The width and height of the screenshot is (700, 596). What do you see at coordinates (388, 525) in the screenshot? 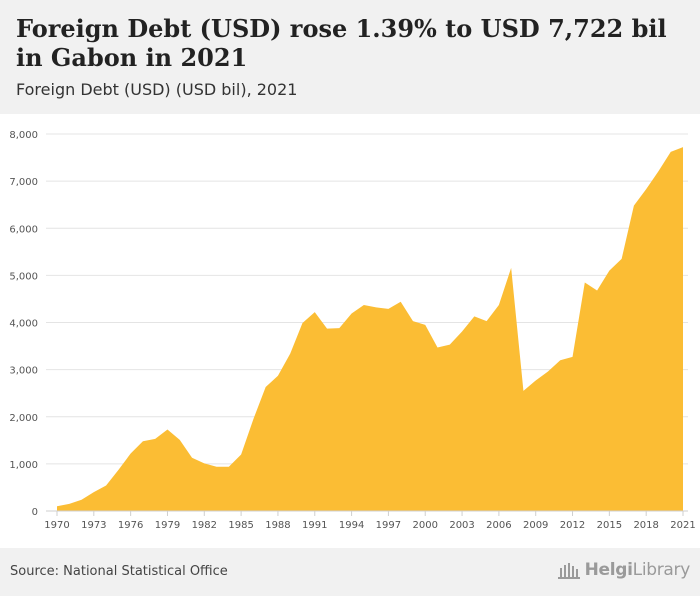
I see `x-tick-label: 1997` at bounding box center [388, 525].